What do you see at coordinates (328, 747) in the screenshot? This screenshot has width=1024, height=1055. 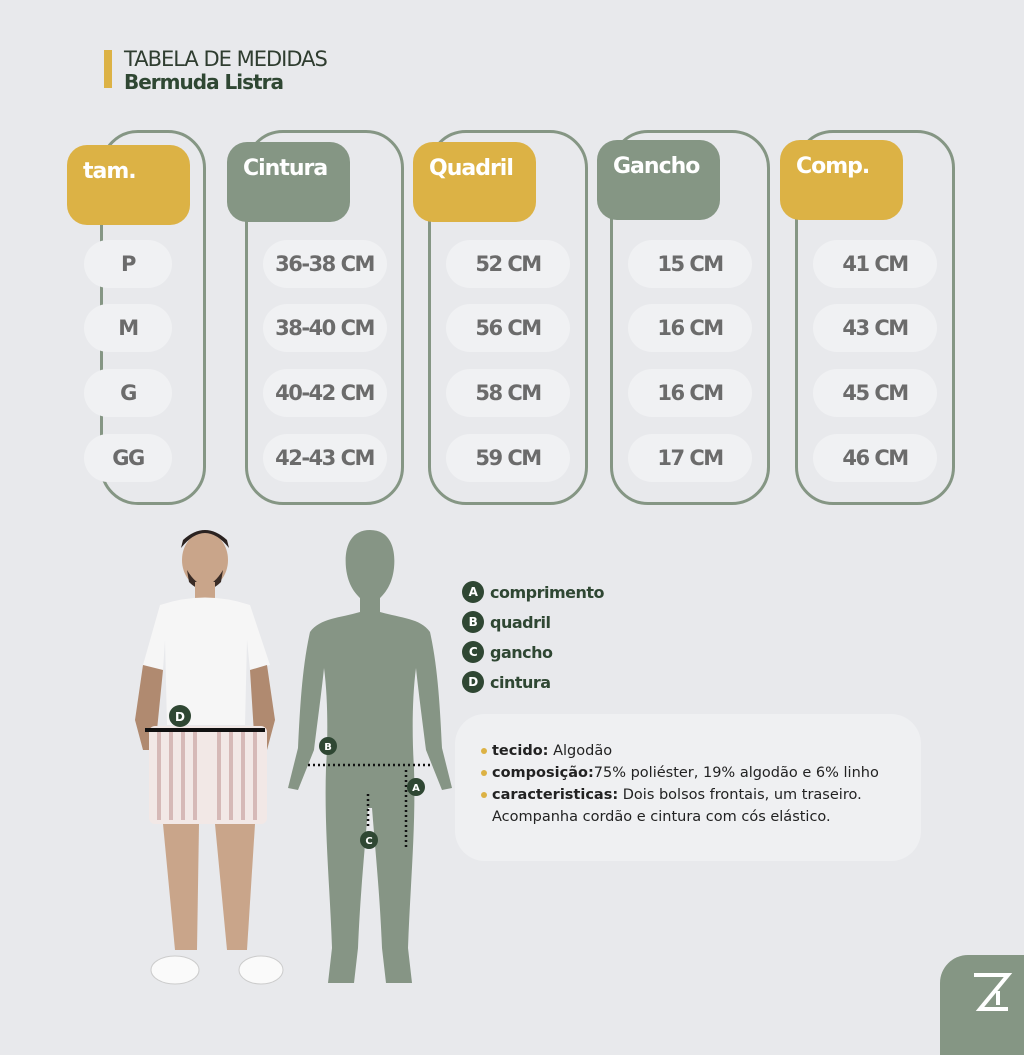 I see `marker-b: B` at bounding box center [328, 747].